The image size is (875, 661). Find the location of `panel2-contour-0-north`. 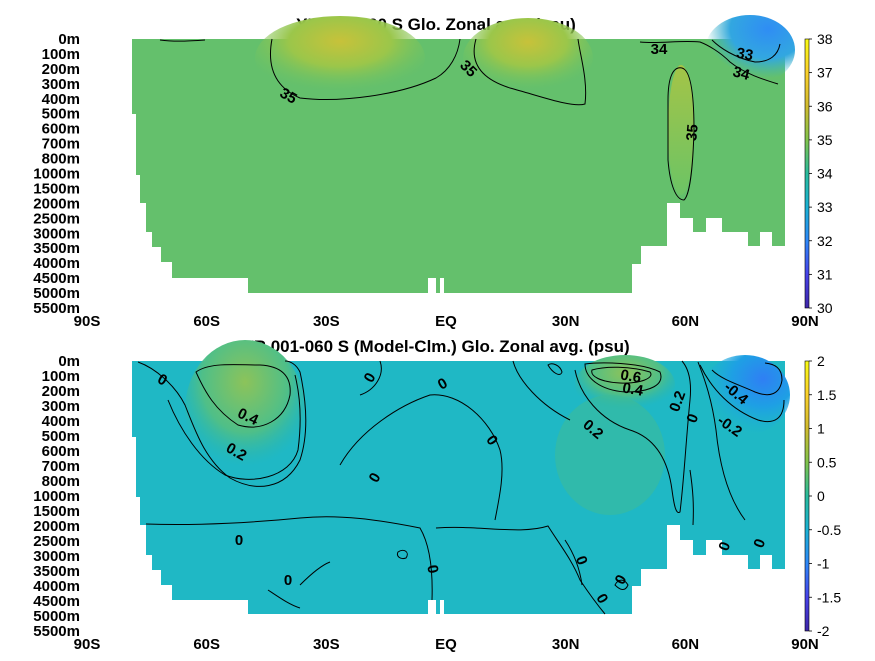

panel2-contour-0-north is located at coordinates (629, 443).